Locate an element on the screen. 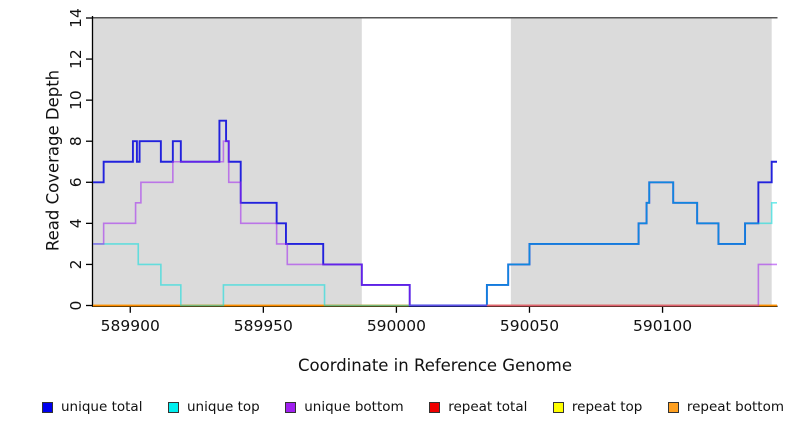 The image size is (792, 432). x-tick-label: 590050 is located at coordinates (529, 326).